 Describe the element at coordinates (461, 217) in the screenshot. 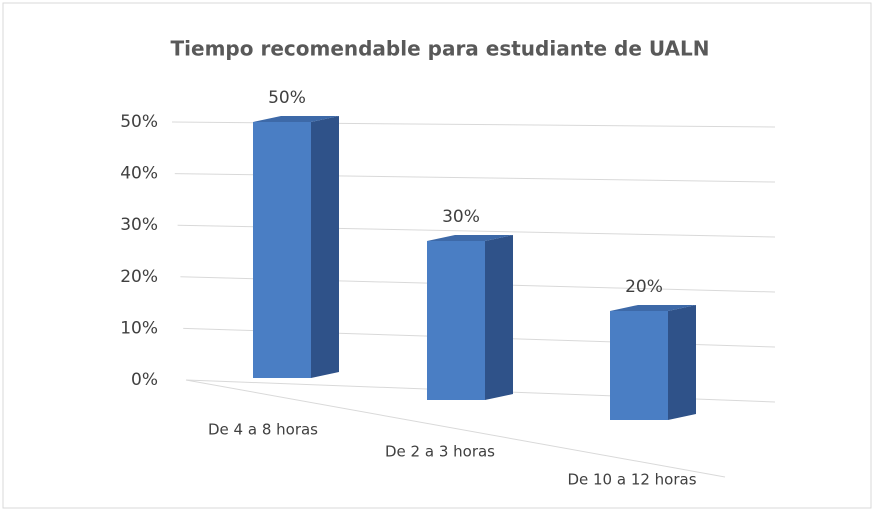

I see `value-label: 30%` at that location.